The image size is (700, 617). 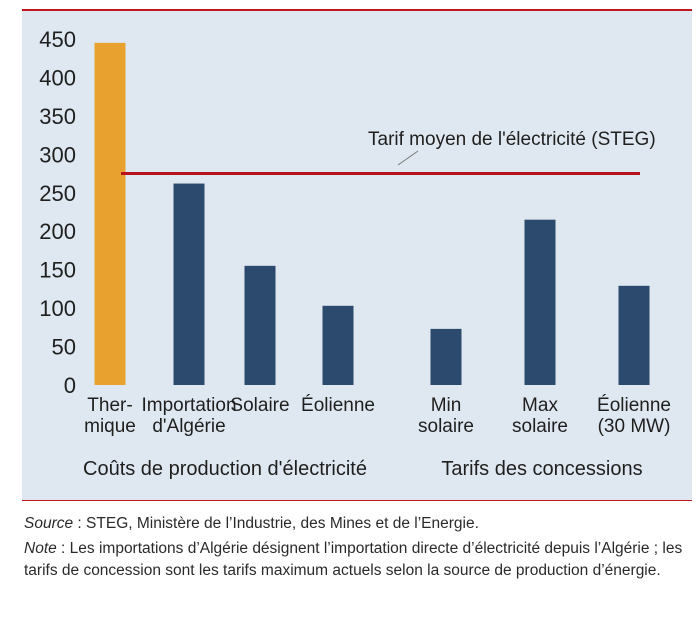 I want to click on y-tick-label: 250, so click(x=57, y=193).